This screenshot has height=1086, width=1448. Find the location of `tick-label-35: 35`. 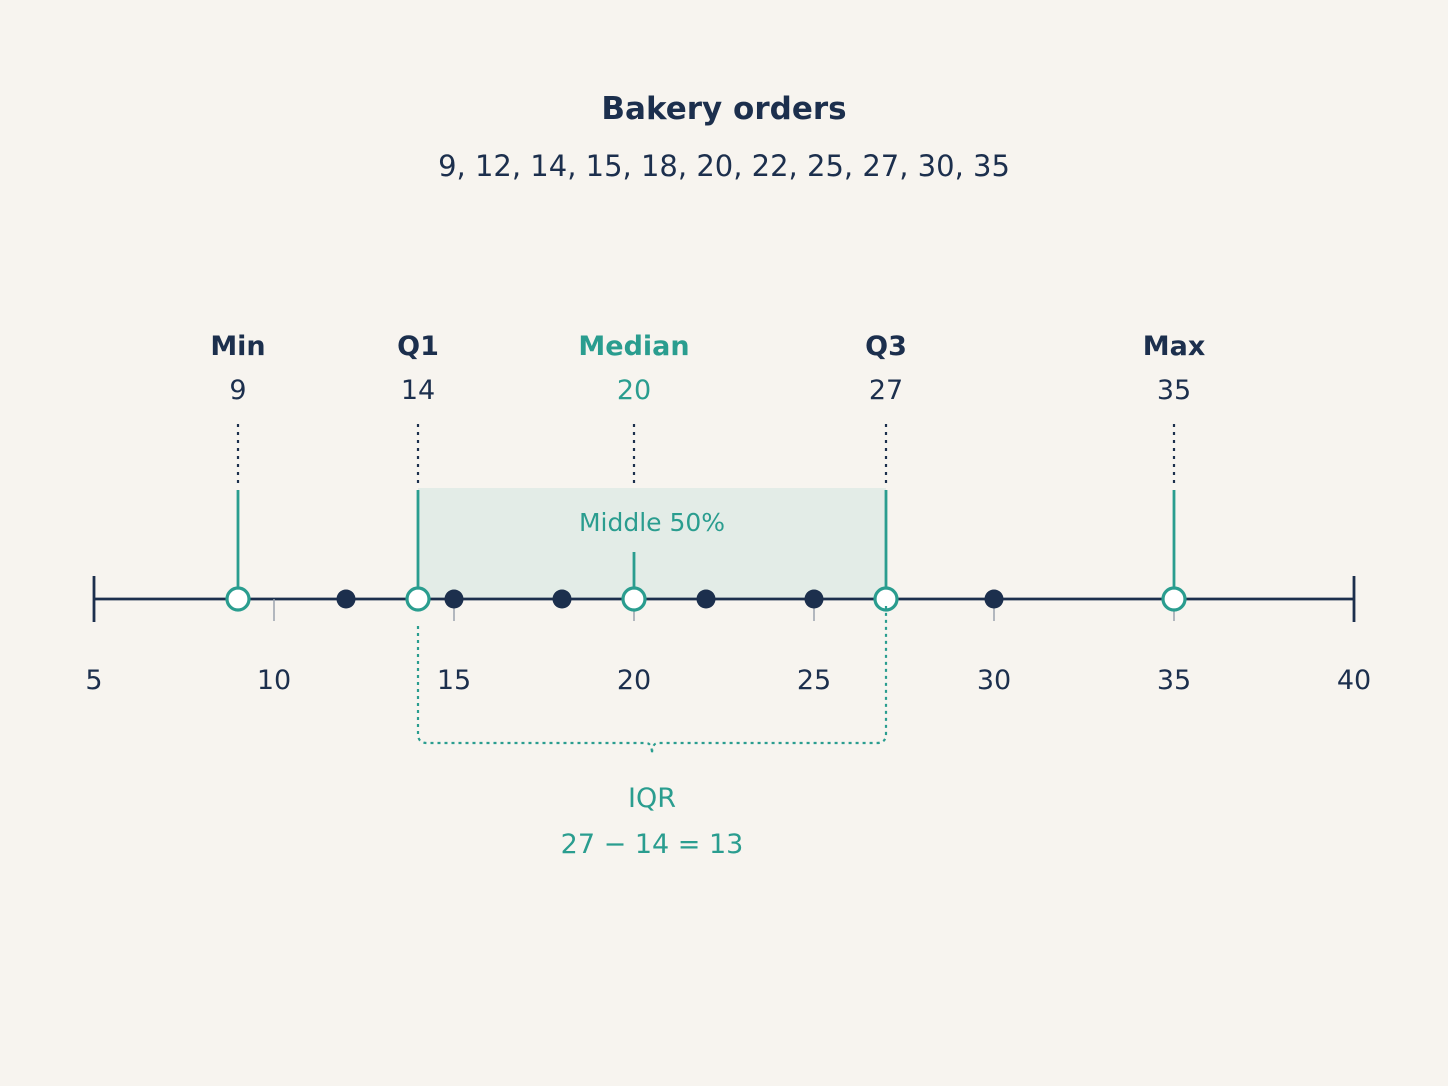

tick-label-35: 35 is located at coordinates (1174, 680).